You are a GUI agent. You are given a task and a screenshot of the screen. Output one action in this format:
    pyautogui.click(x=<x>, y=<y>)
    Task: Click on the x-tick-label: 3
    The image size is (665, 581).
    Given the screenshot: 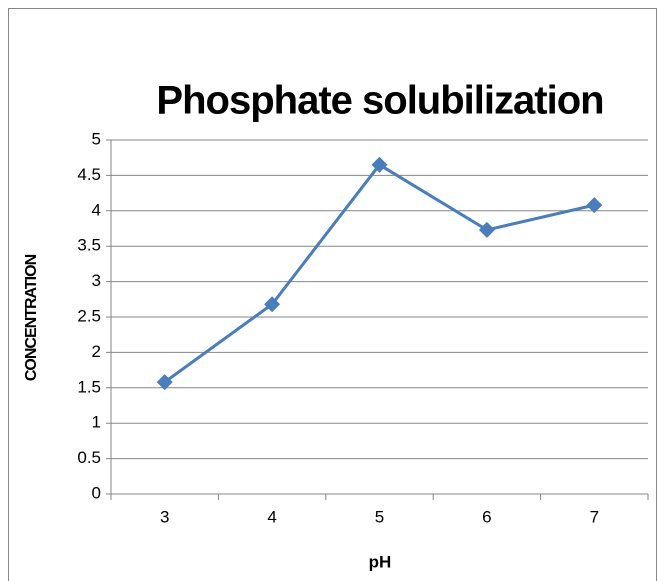 What is the action you would take?
    pyautogui.click(x=164, y=516)
    